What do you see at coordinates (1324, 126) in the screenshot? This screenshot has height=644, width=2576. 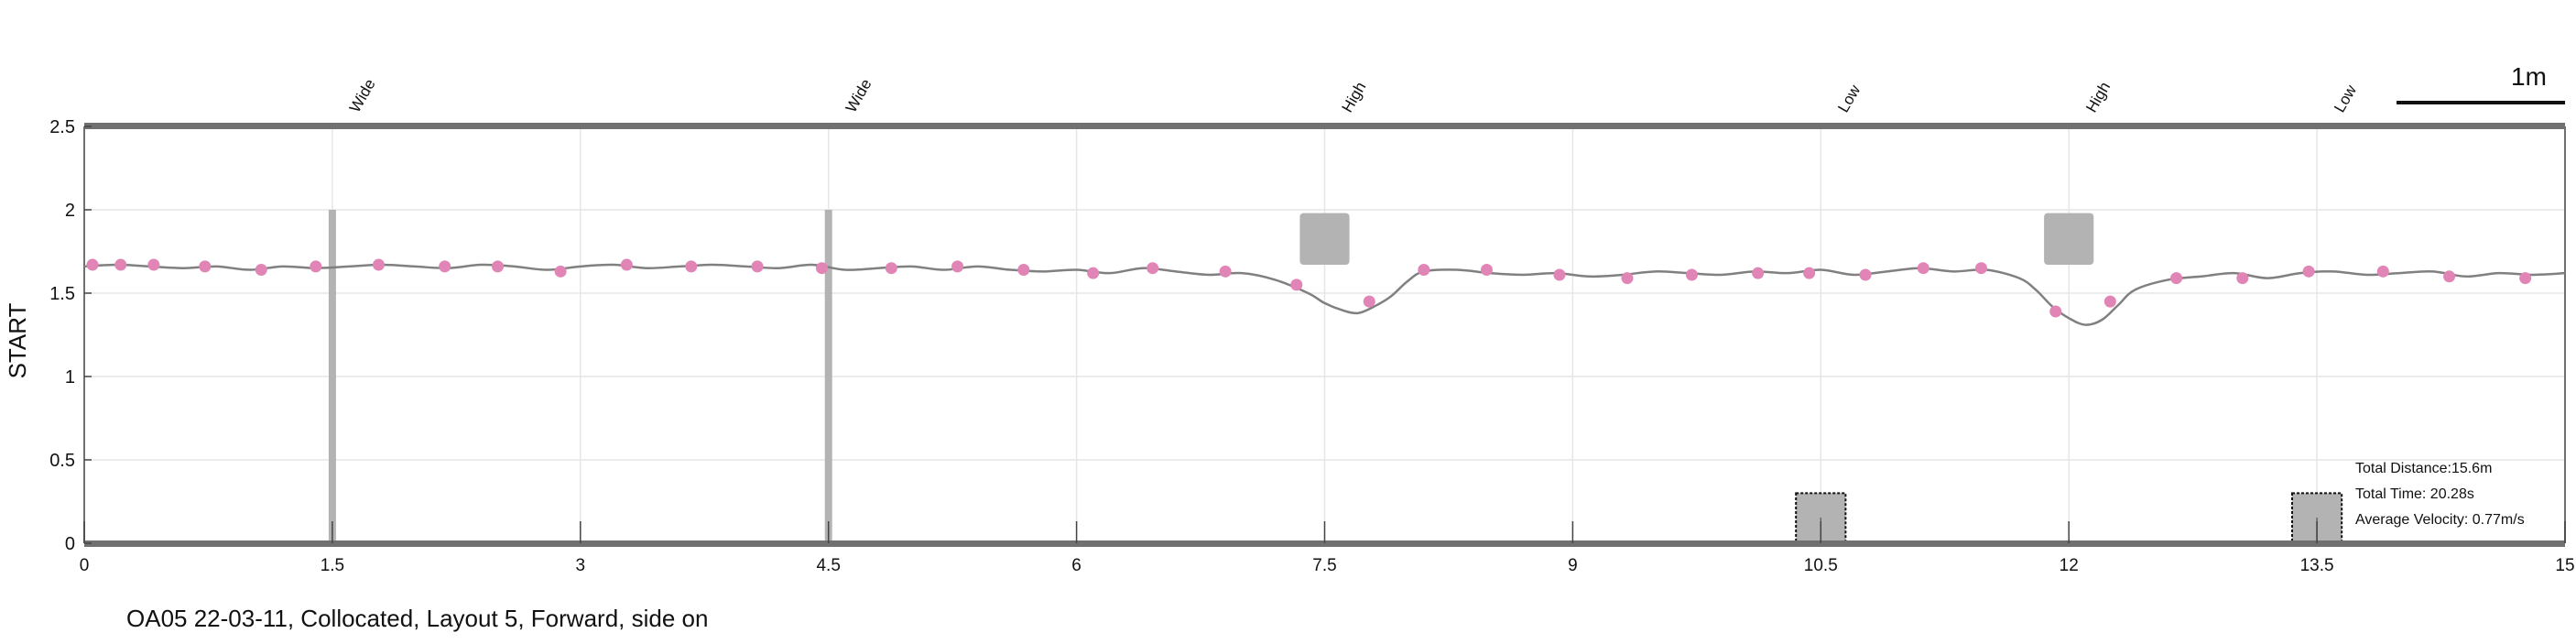 I see `top-frame-bar` at bounding box center [1324, 126].